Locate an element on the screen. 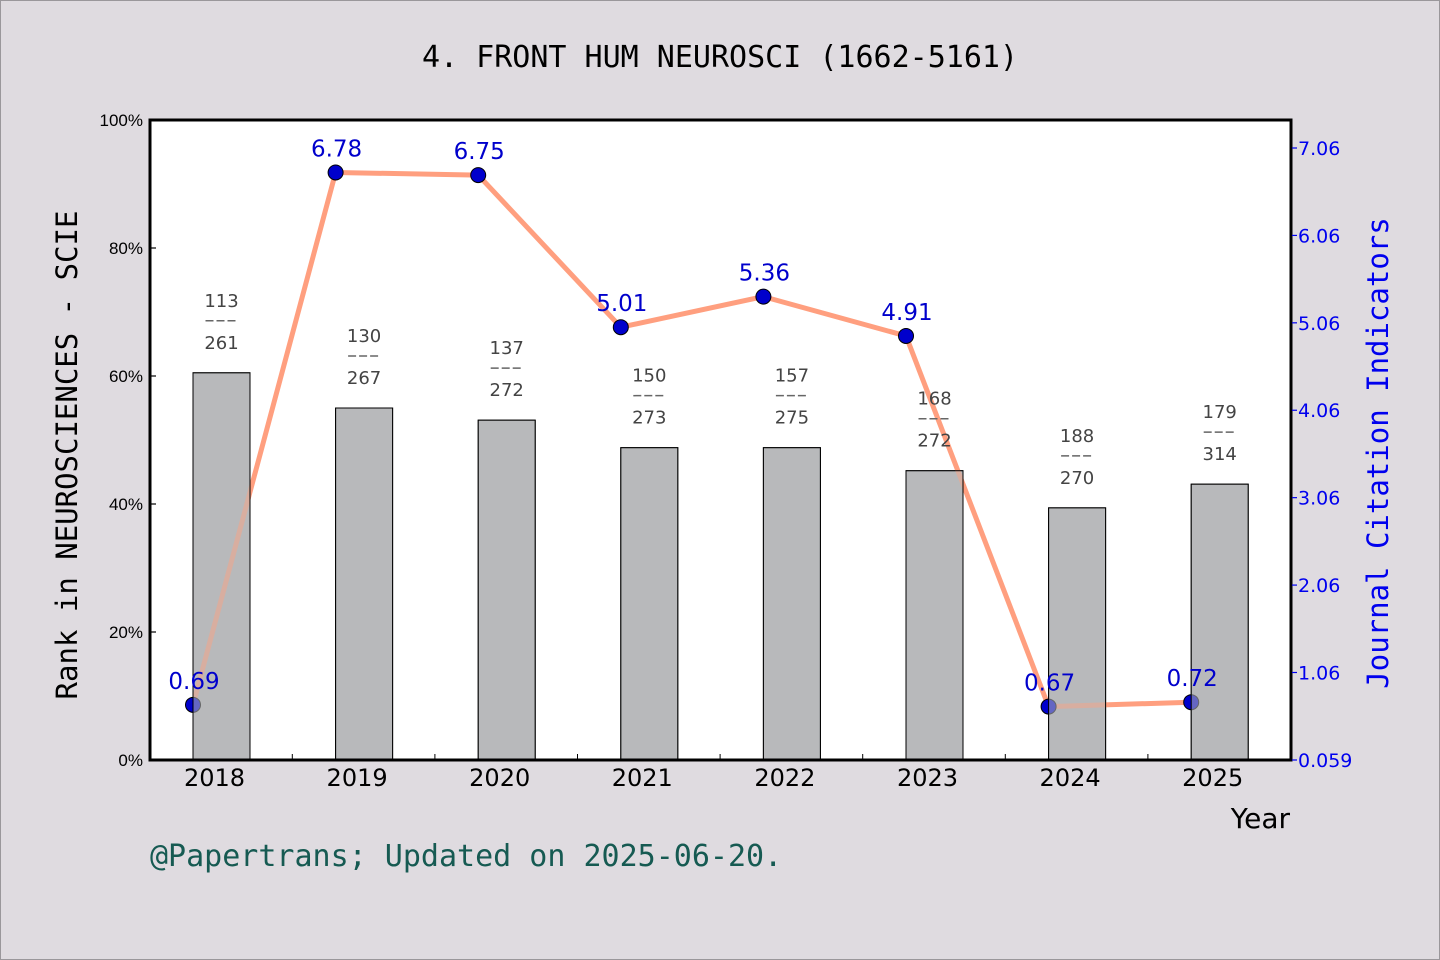  rank-total: 314 is located at coordinates (1220, 454).